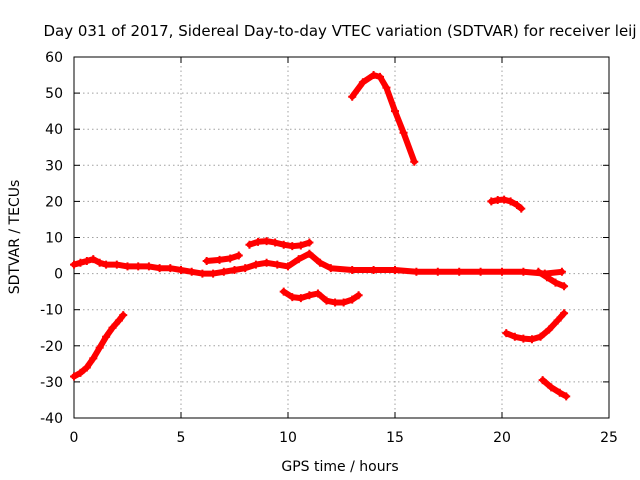 The height and width of the screenshot is (480, 640). What do you see at coordinates (288, 438) in the screenshot?
I see `x-tick-label: 10` at bounding box center [288, 438].